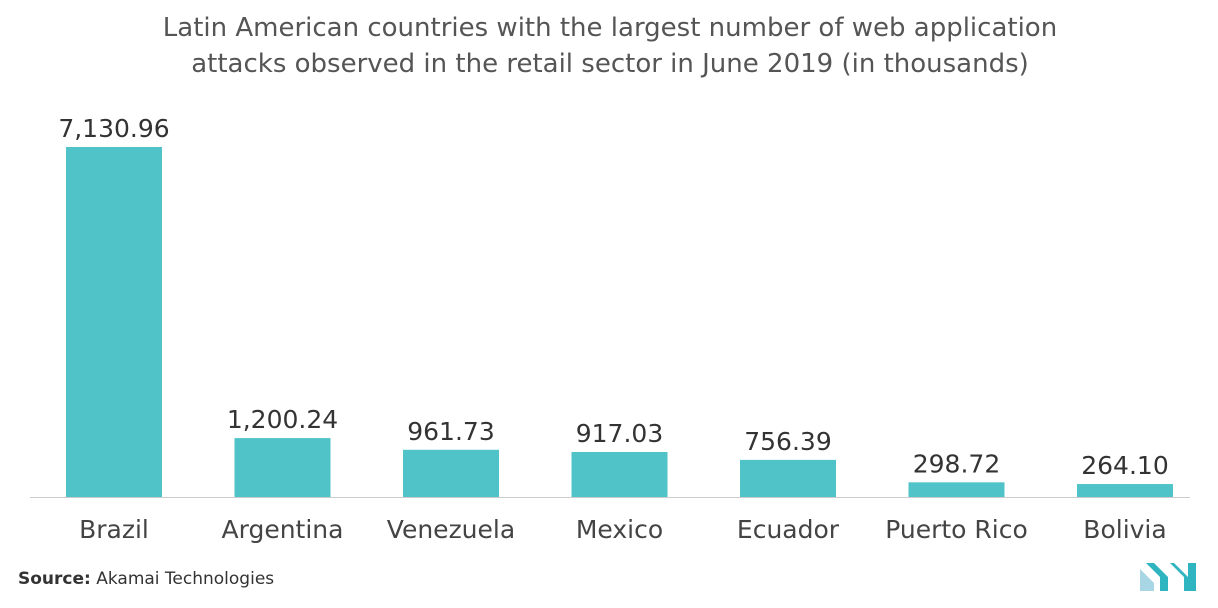 Image resolution: width=1218 pixels, height=608 pixels. What do you see at coordinates (451, 473) in the screenshot?
I see `bar-venezuela` at bounding box center [451, 473].